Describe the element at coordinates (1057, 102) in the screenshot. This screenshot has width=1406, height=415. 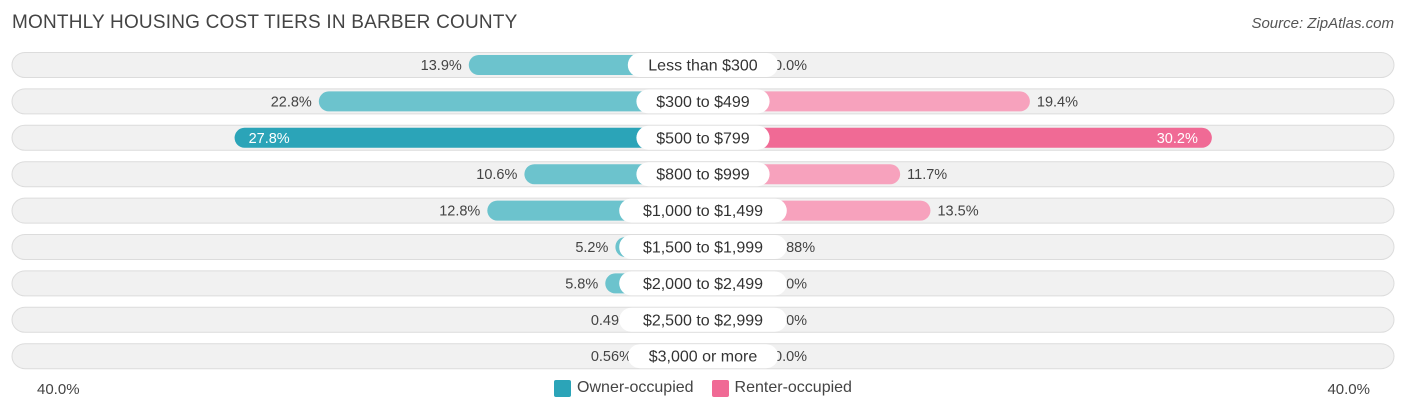
I see `renter-value-label: 19.4%` at that location.